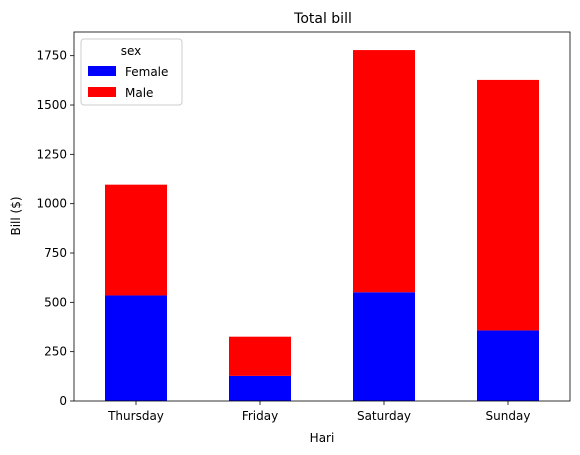  Describe the element at coordinates (384, 416) in the screenshot. I see `x-tick-label-saturday: Saturday` at that location.